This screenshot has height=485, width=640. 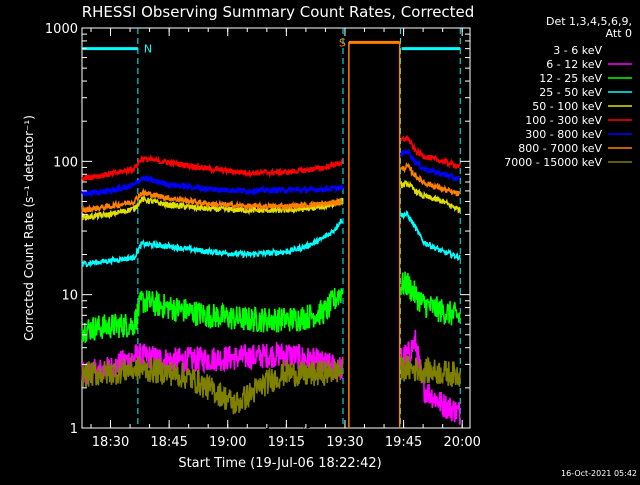 I want to click on legend-label: 800 - 7000 keV, so click(x=560, y=148).